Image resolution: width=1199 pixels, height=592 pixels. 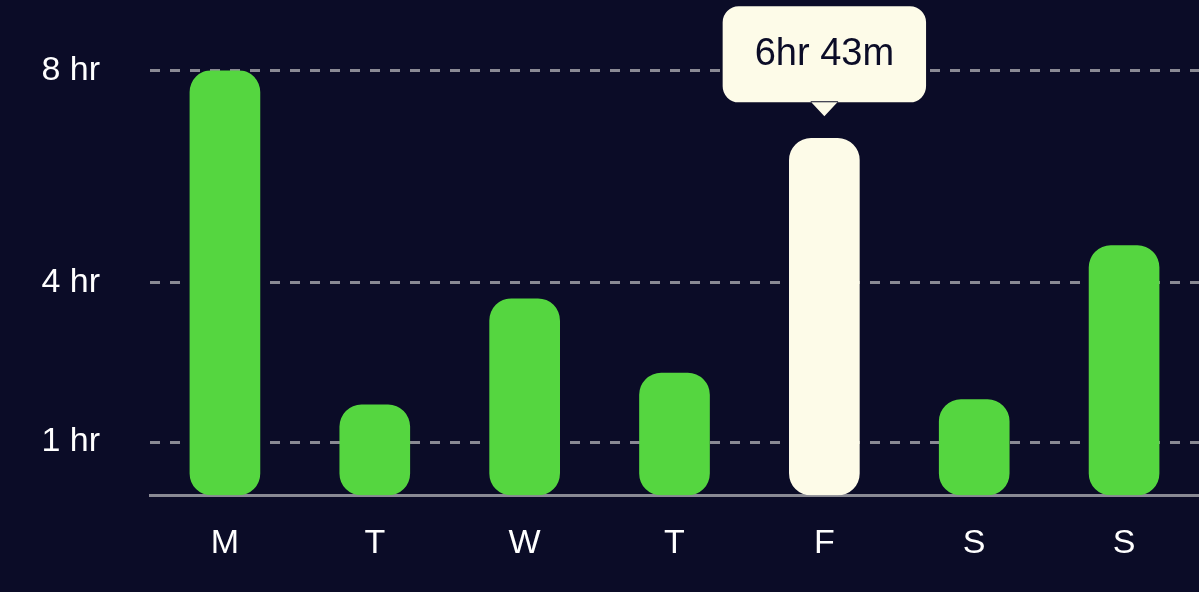 What do you see at coordinates (225, 540) in the screenshot?
I see `x-tick-label: M` at bounding box center [225, 540].